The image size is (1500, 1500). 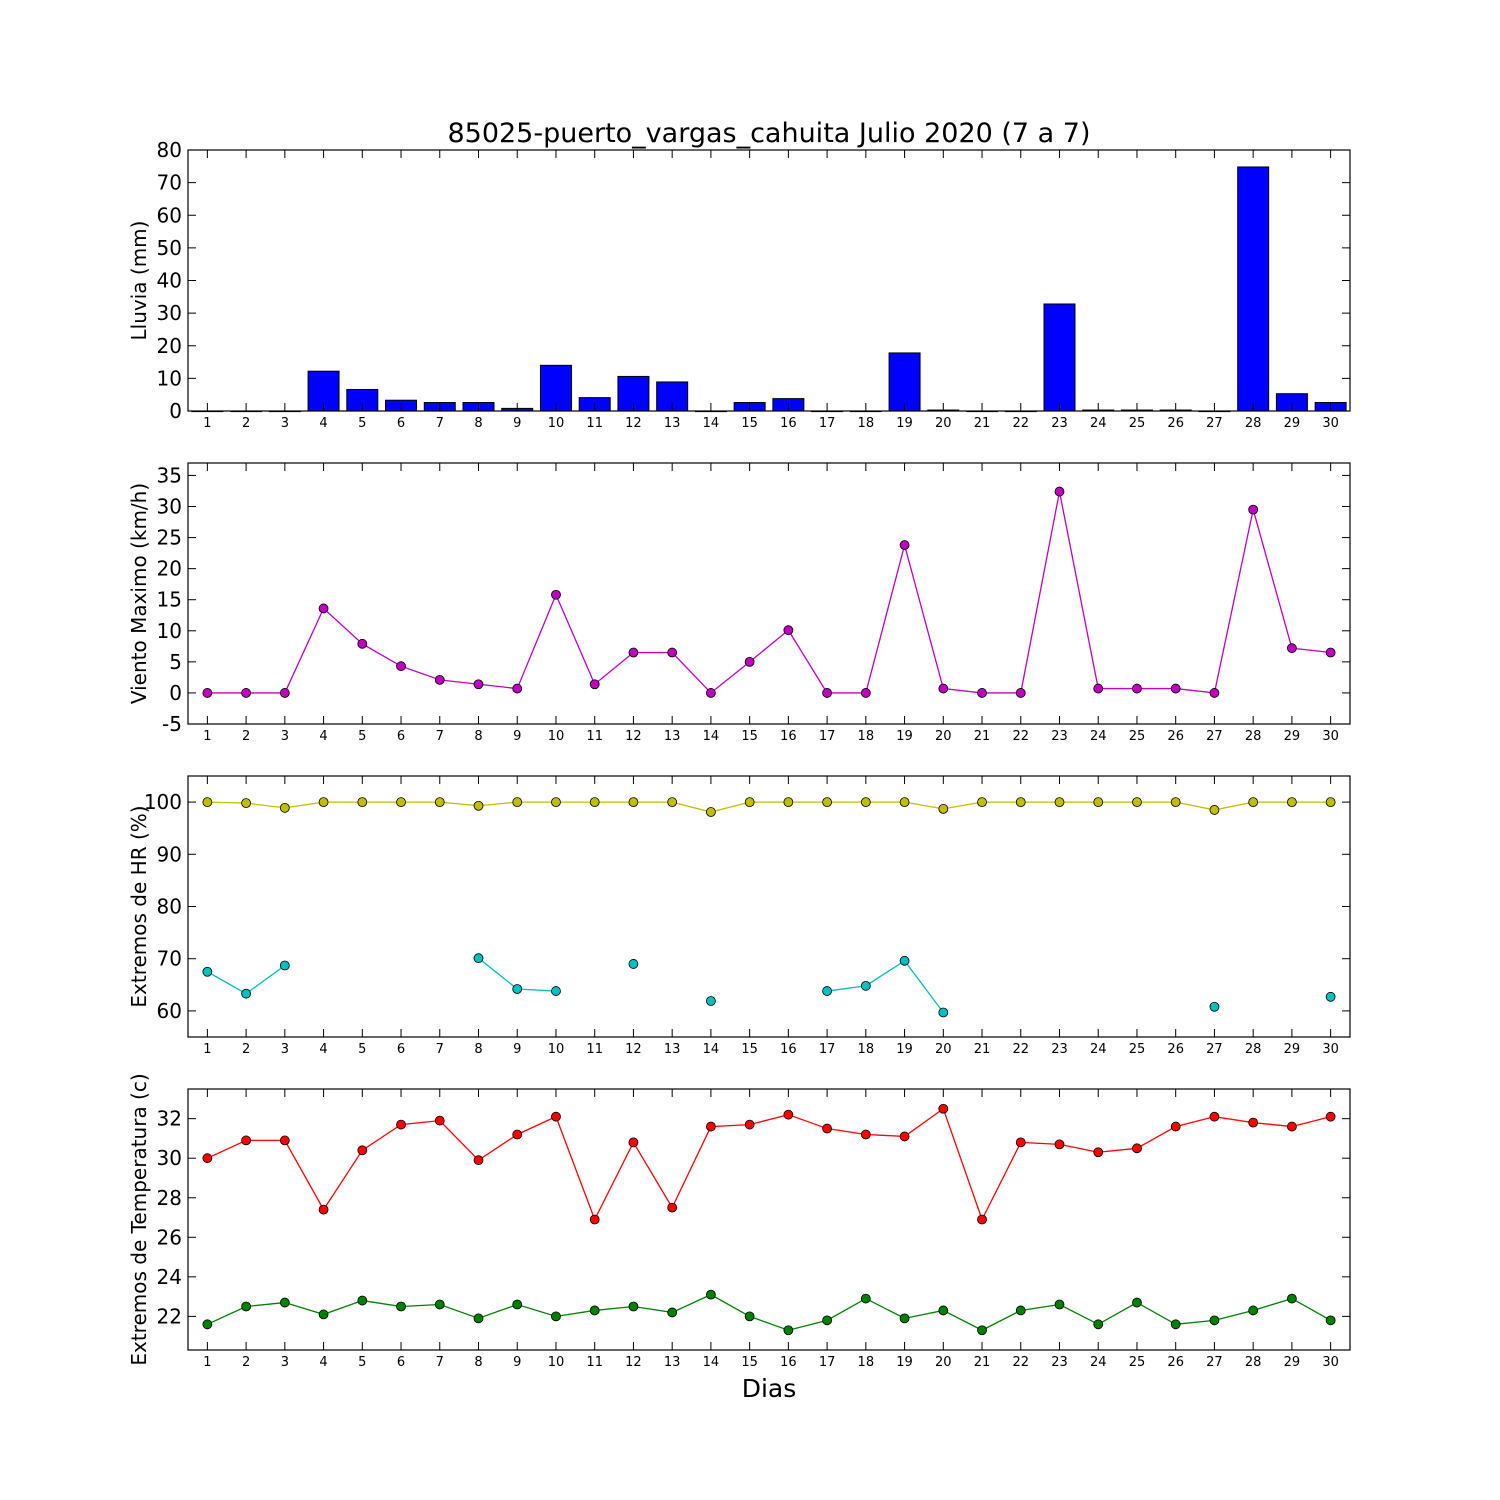 What do you see at coordinates (1214, 1049) in the screenshot?
I see `hr-xtick-label: 27` at bounding box center [1214, 1049].